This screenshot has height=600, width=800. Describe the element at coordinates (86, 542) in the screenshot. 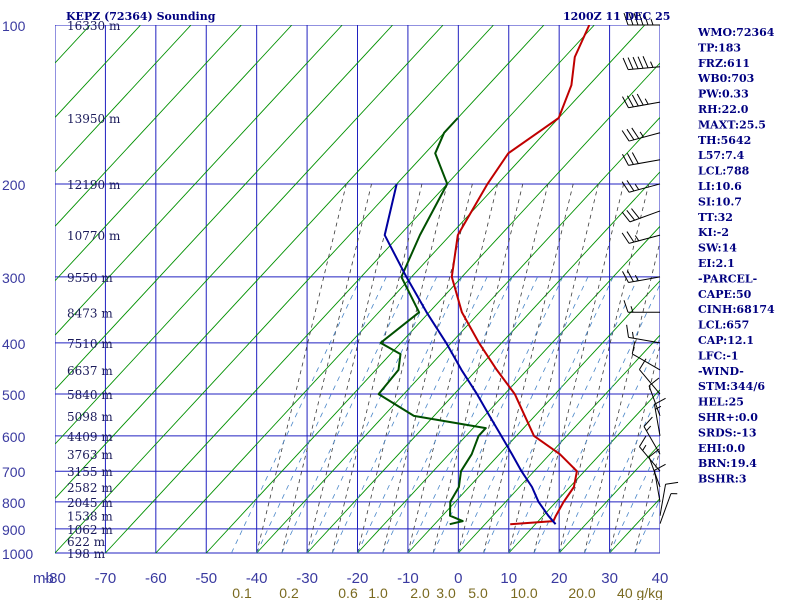

I see `height-label: 622 m` at that location.